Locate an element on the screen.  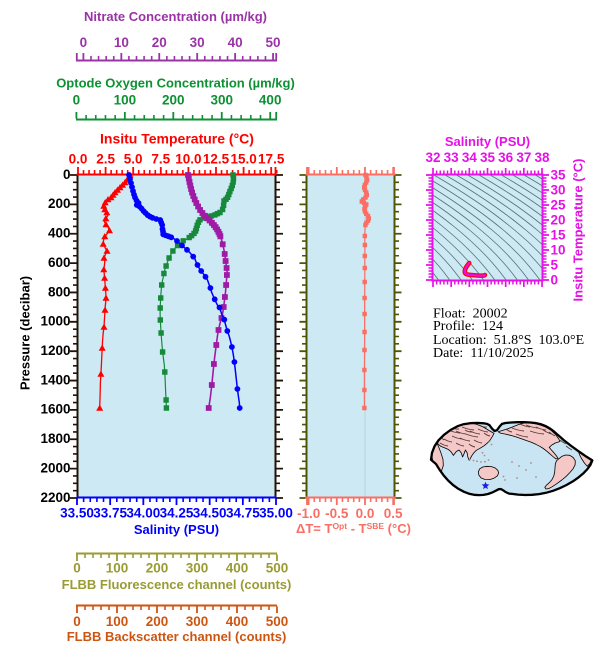
svg-text: 32 is located at coordinates (432, 157).